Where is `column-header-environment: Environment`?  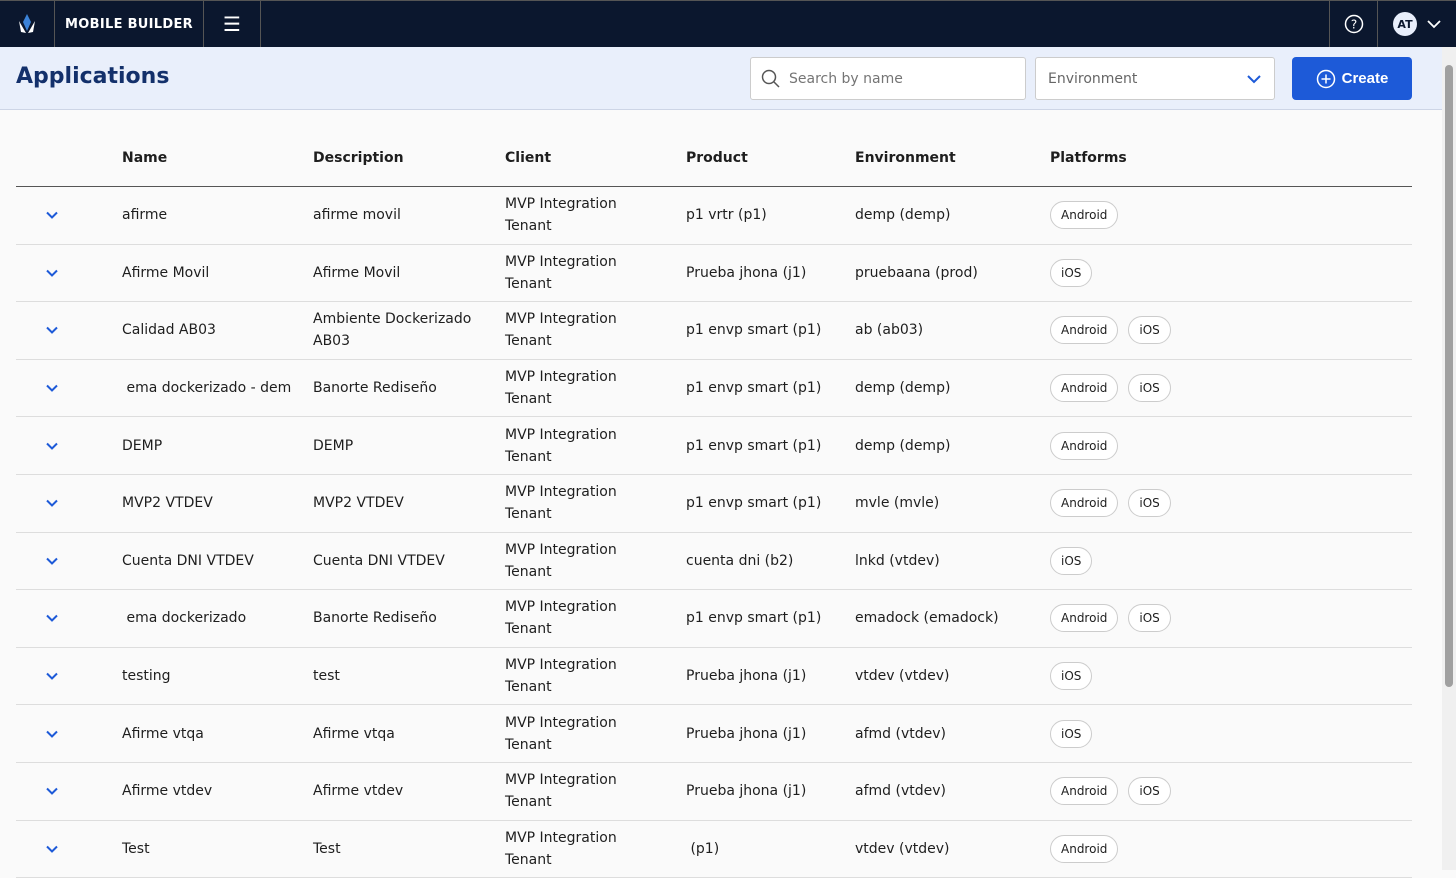 column-header-environment: Environment is located at coordinates (905, 158).